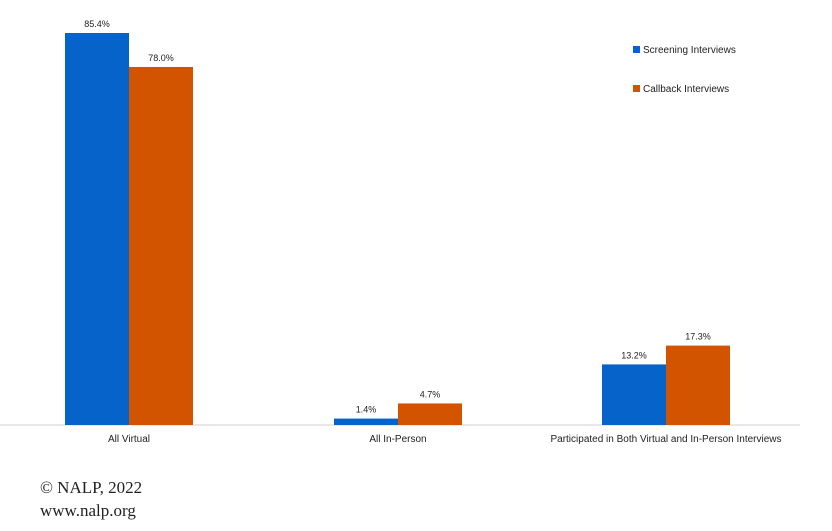  What do you see at coordinates (397, 439) in the screenshot?
I see `category-label-all-in-person: All In-Person` at bounding box center [397, 439].